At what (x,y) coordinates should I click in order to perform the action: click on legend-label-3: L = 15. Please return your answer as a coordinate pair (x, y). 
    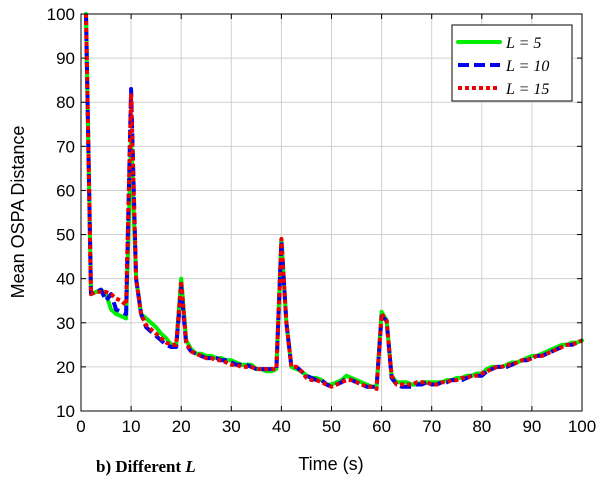
    Looking at the image, I should click on (527, 89).